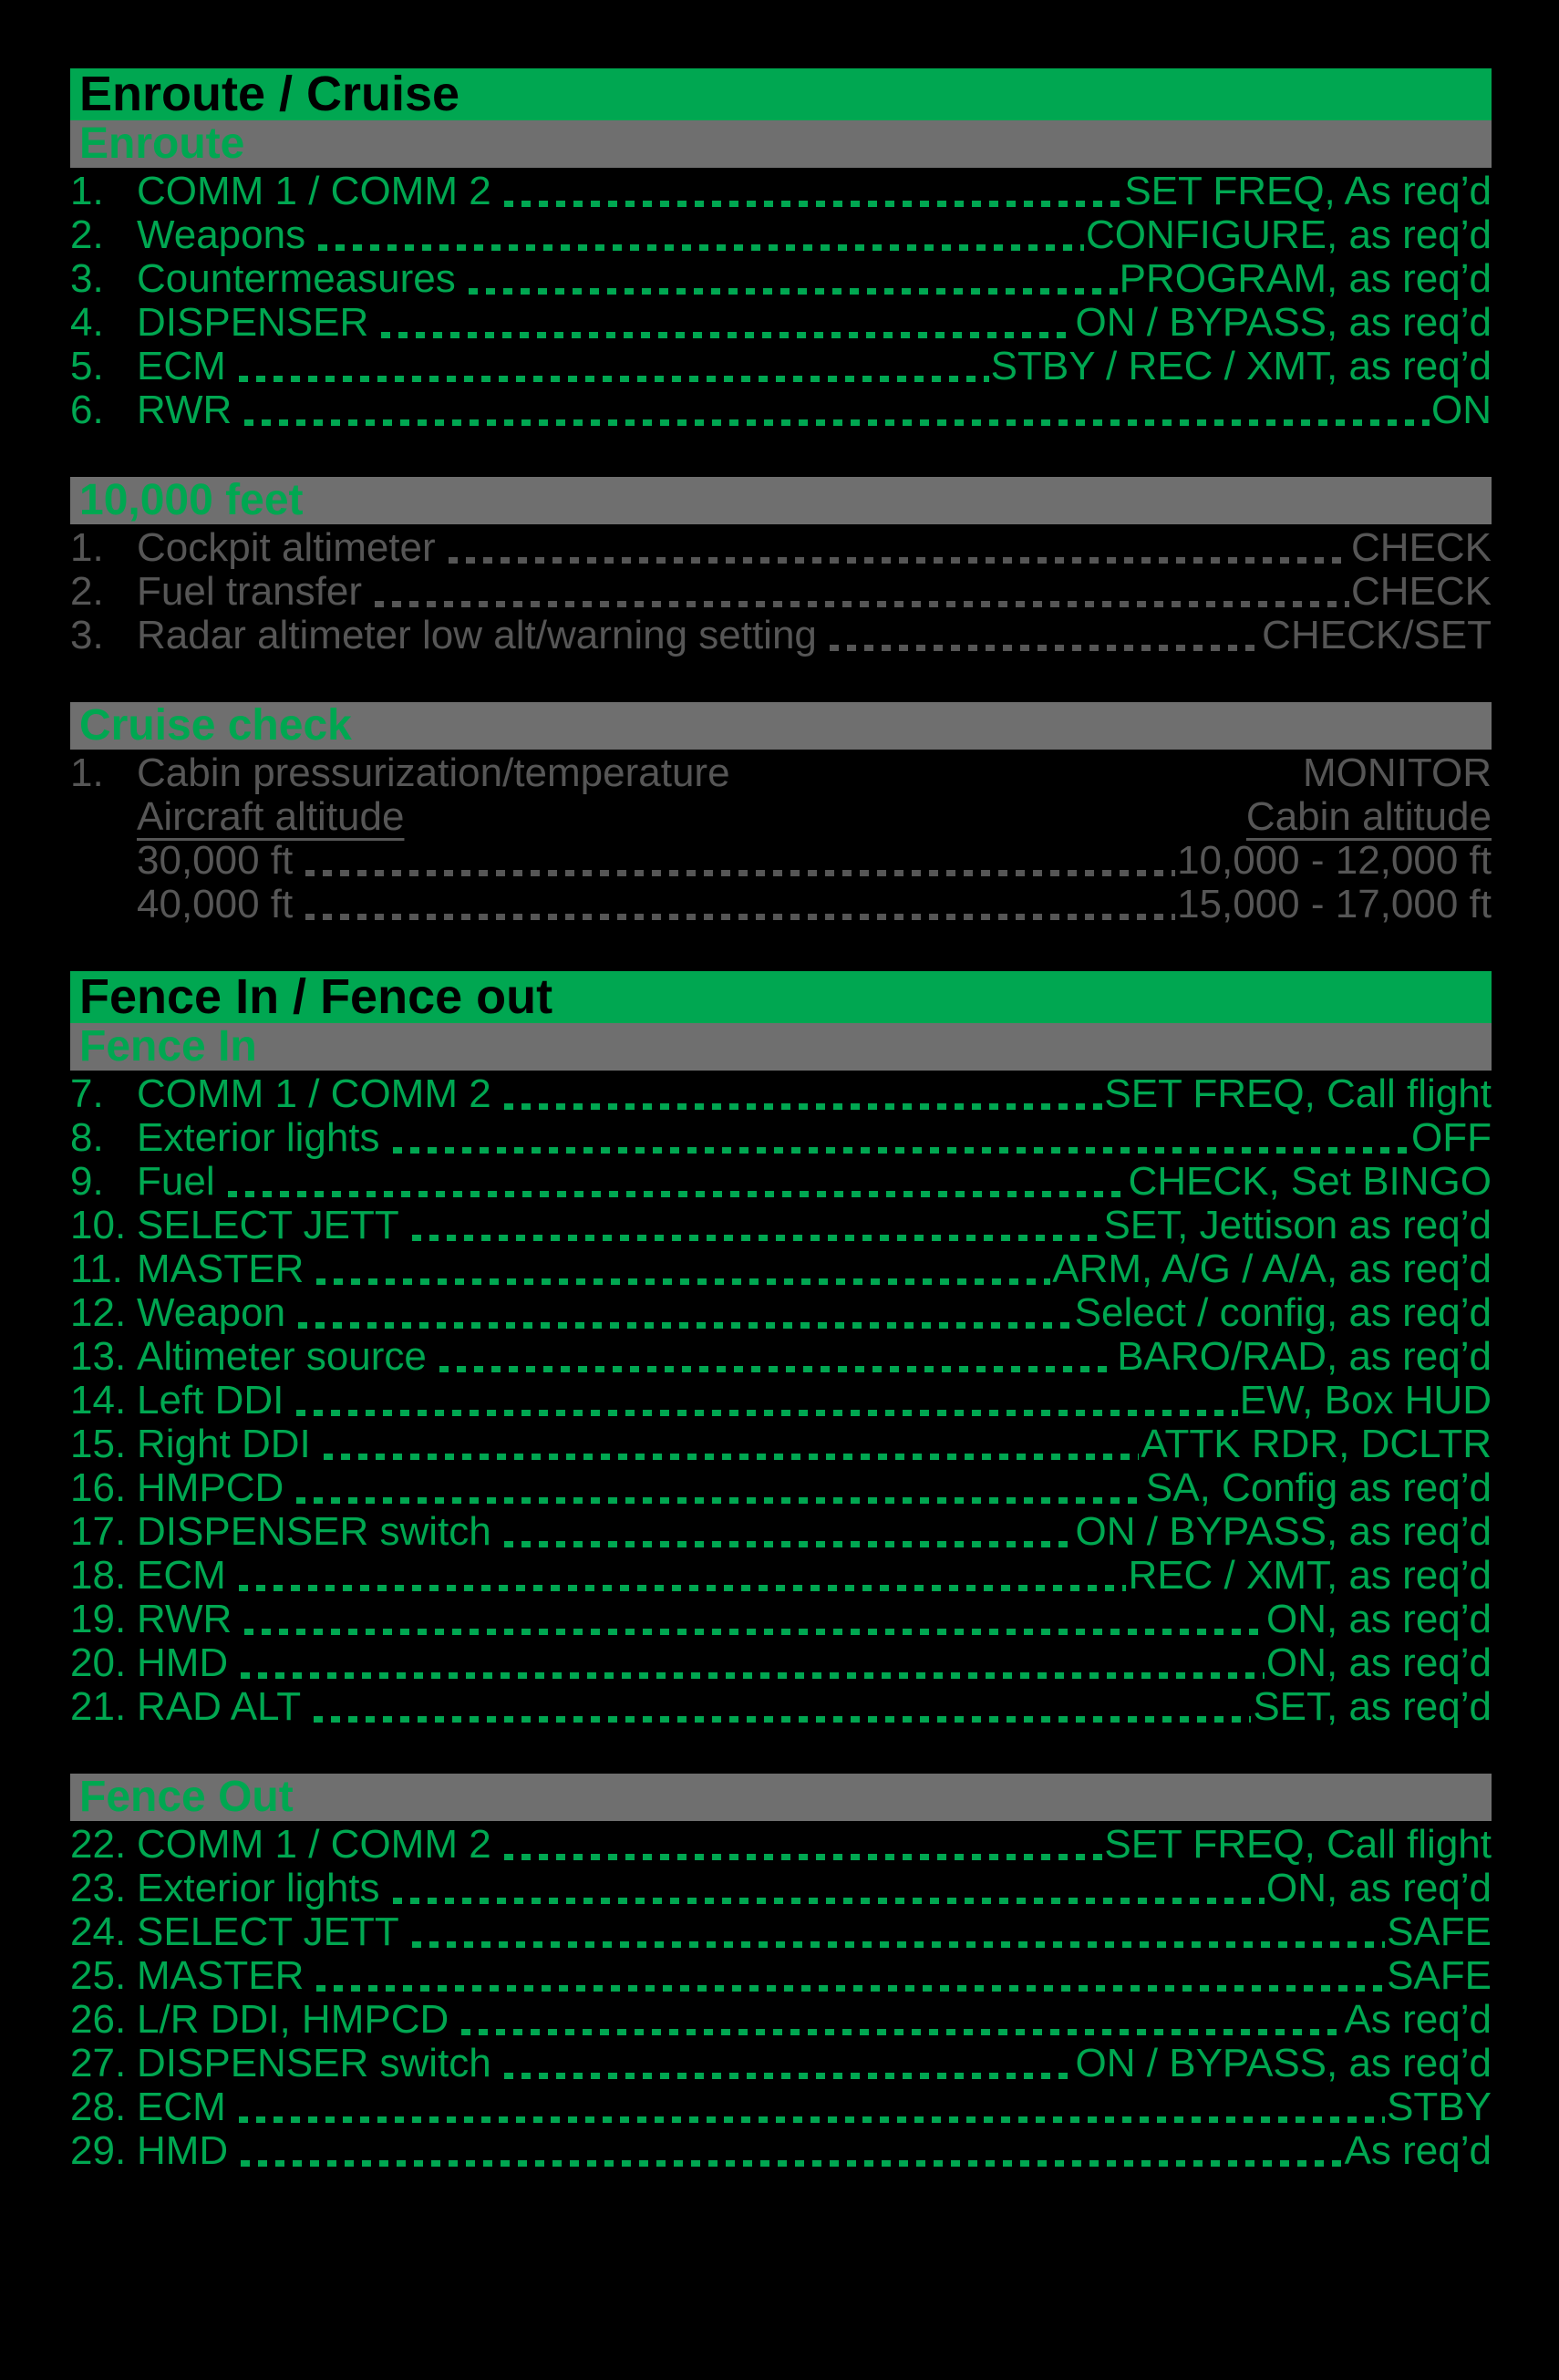 This screenshot has width=1559, height=2380. What do you see at coordinates (1368, 817) in the screenshot?
I see `item-value: Cabin altitude` at bounding box center [1368, 817].